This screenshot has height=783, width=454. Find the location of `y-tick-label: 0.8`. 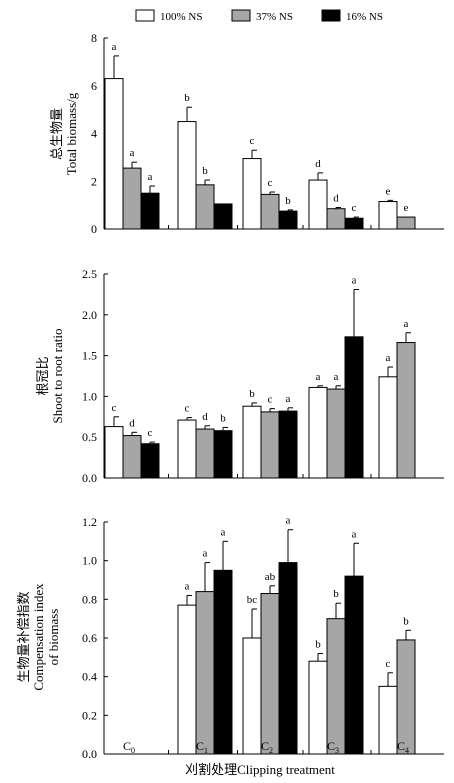

y-tick-label: 0.8 is located at coordinates (89, 599).